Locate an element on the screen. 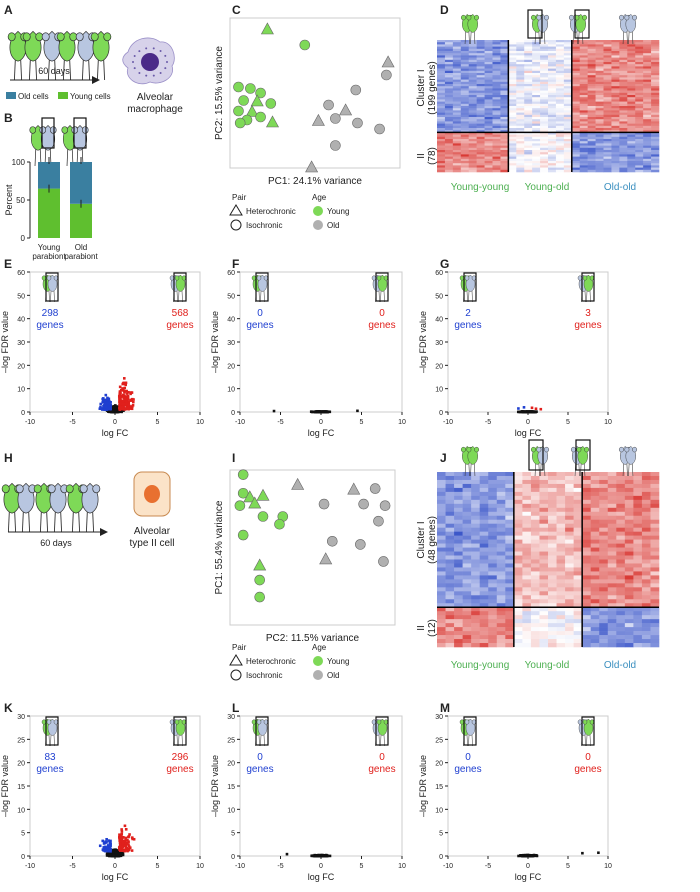 Image resolution: width=700 pixels, height=892 pixels. d-group-old-old: Old-old is located at coordinates (620, 187).